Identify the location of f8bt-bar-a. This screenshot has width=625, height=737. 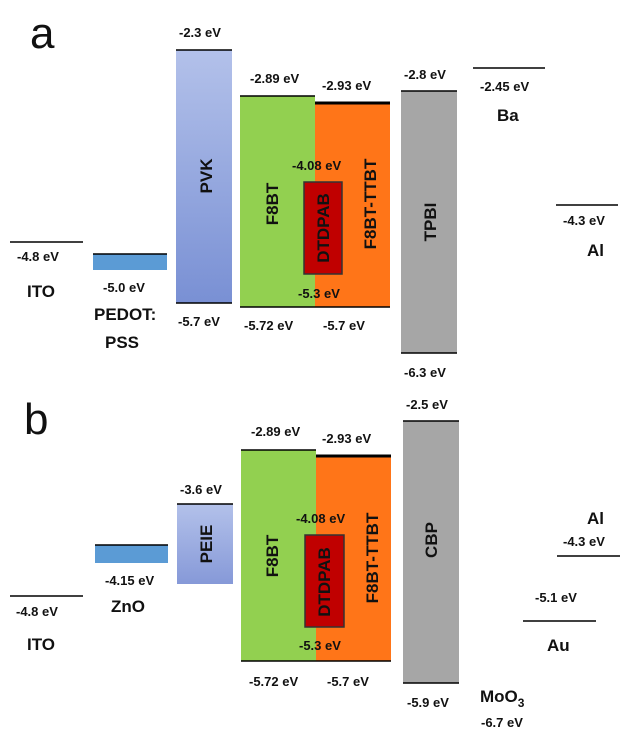
(277, 201).